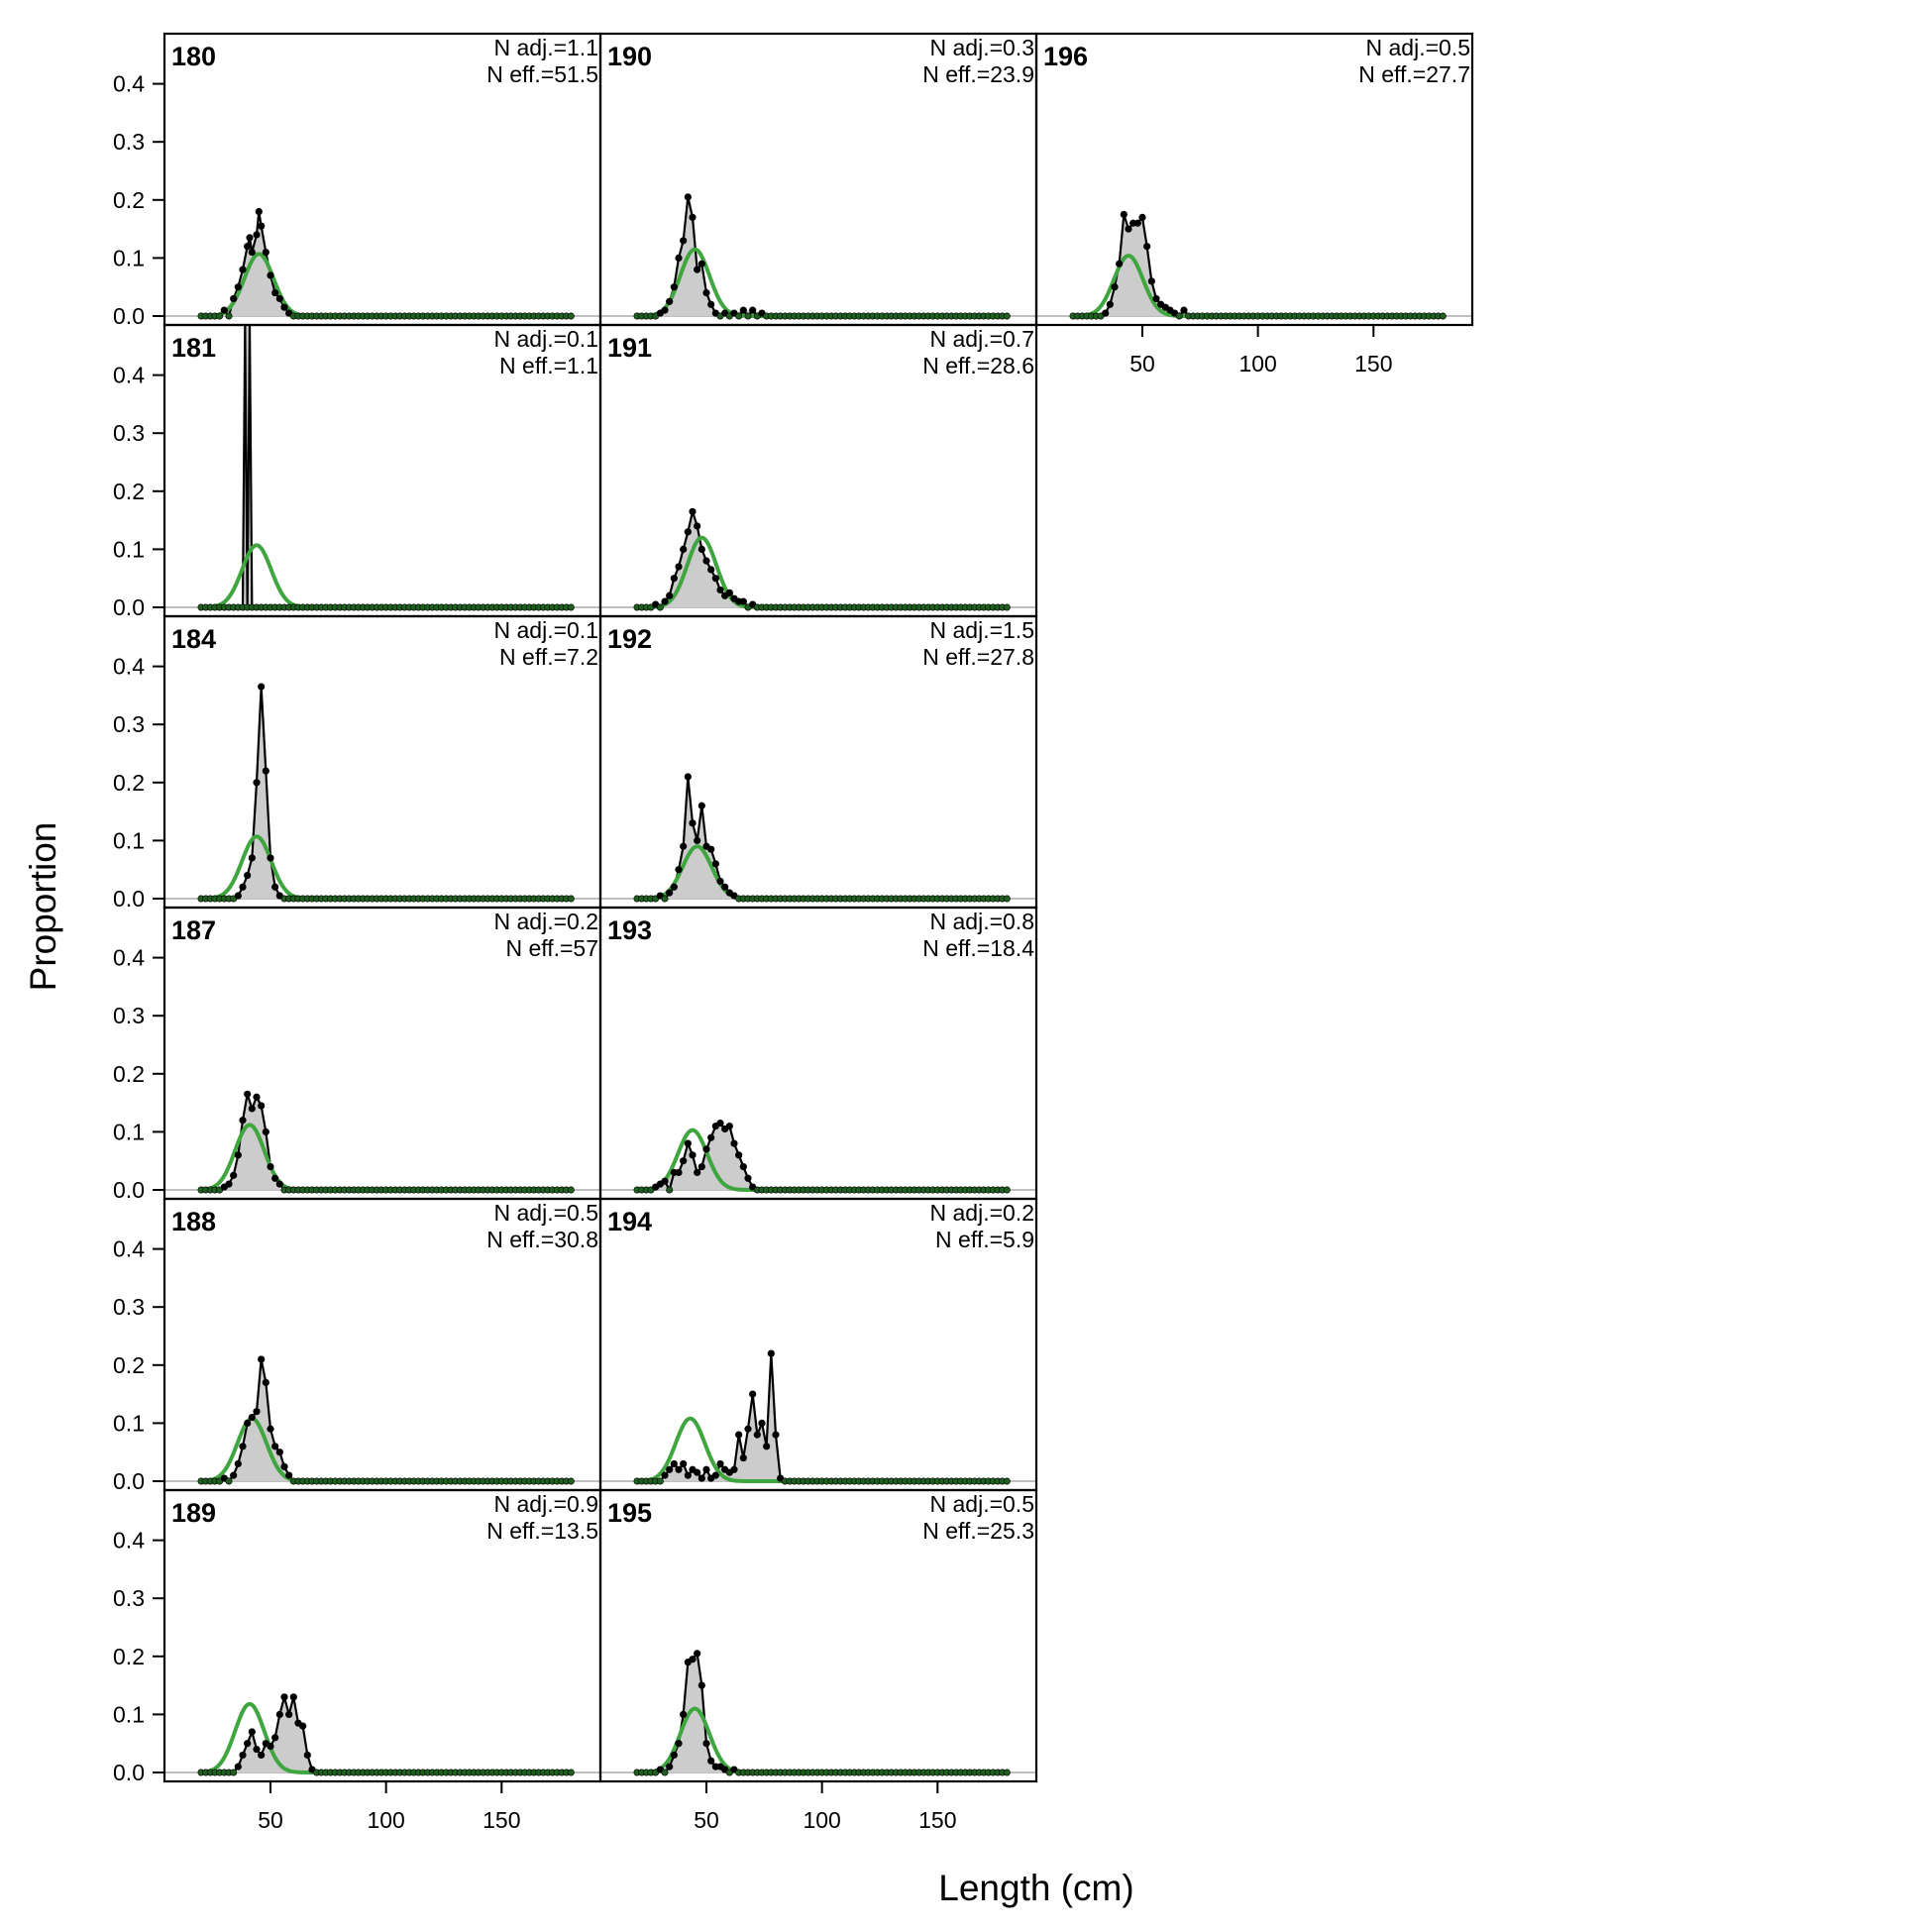 Image resolution: width=1932 pixels, height=1932 pixels. Describe the element at coordinates (629, 348) in the screenshot. I see `panel-year-label: 191` at that location.